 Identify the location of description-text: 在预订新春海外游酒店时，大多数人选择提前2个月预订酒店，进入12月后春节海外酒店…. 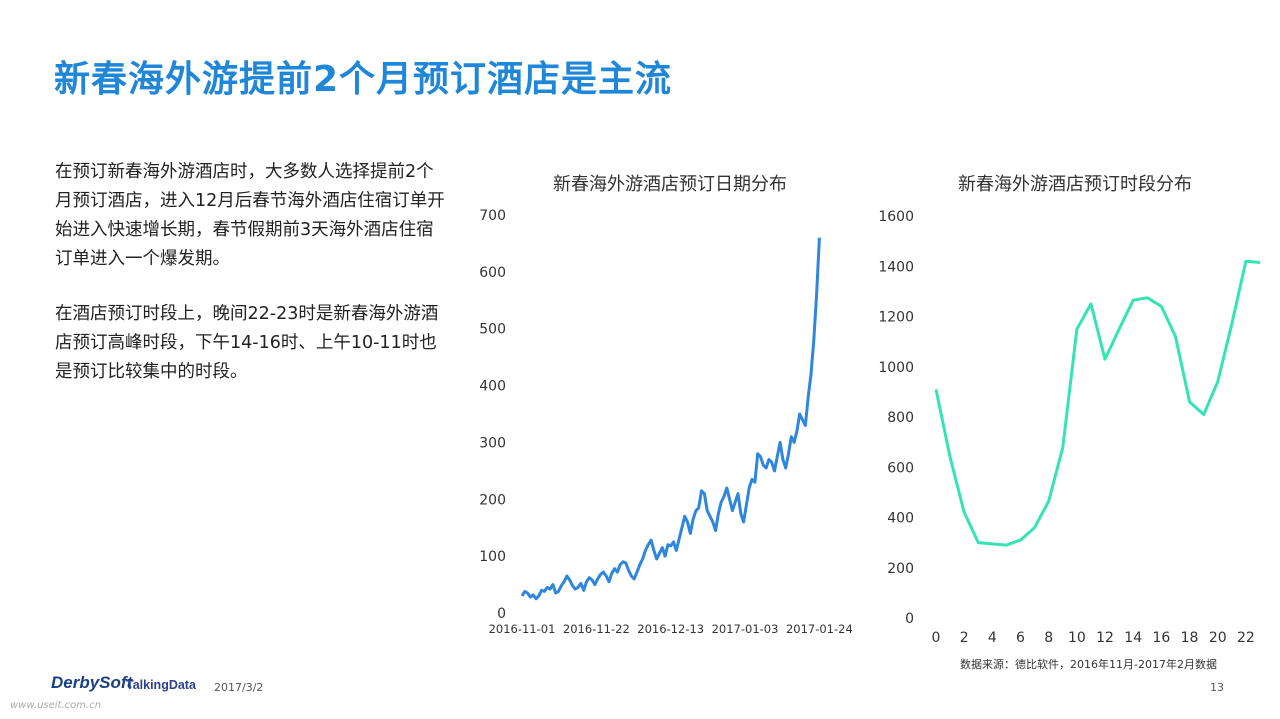
(250, 285).